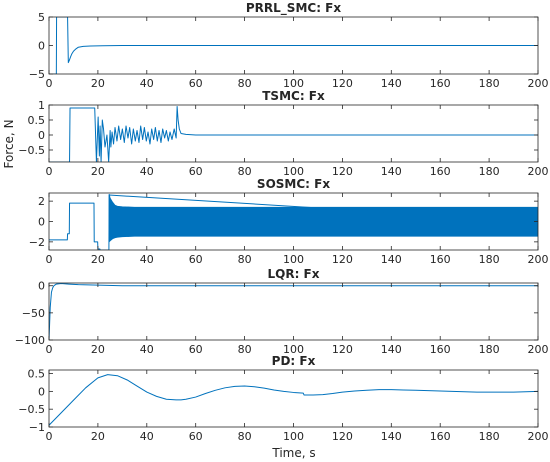 The height and width of the screenshot is (462, 550). Describe the element at coordinates (37, 74) in the screenshot. I see `y-tick-label: −5` at that location.